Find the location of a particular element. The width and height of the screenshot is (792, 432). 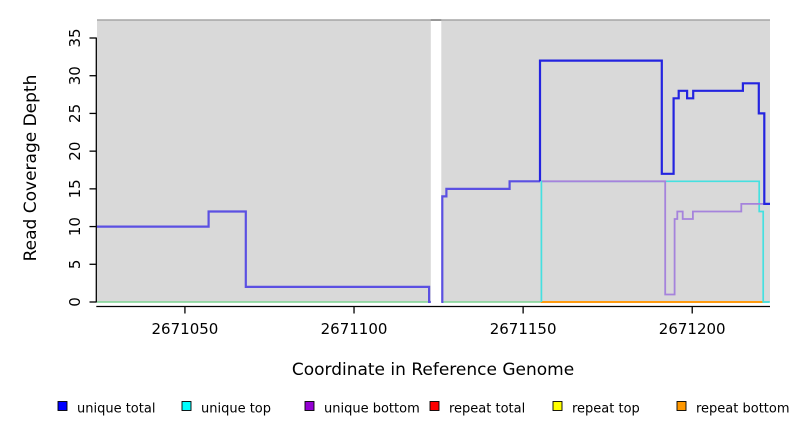

y-tick-label-15: 15 is located at coordinates (75, 188).